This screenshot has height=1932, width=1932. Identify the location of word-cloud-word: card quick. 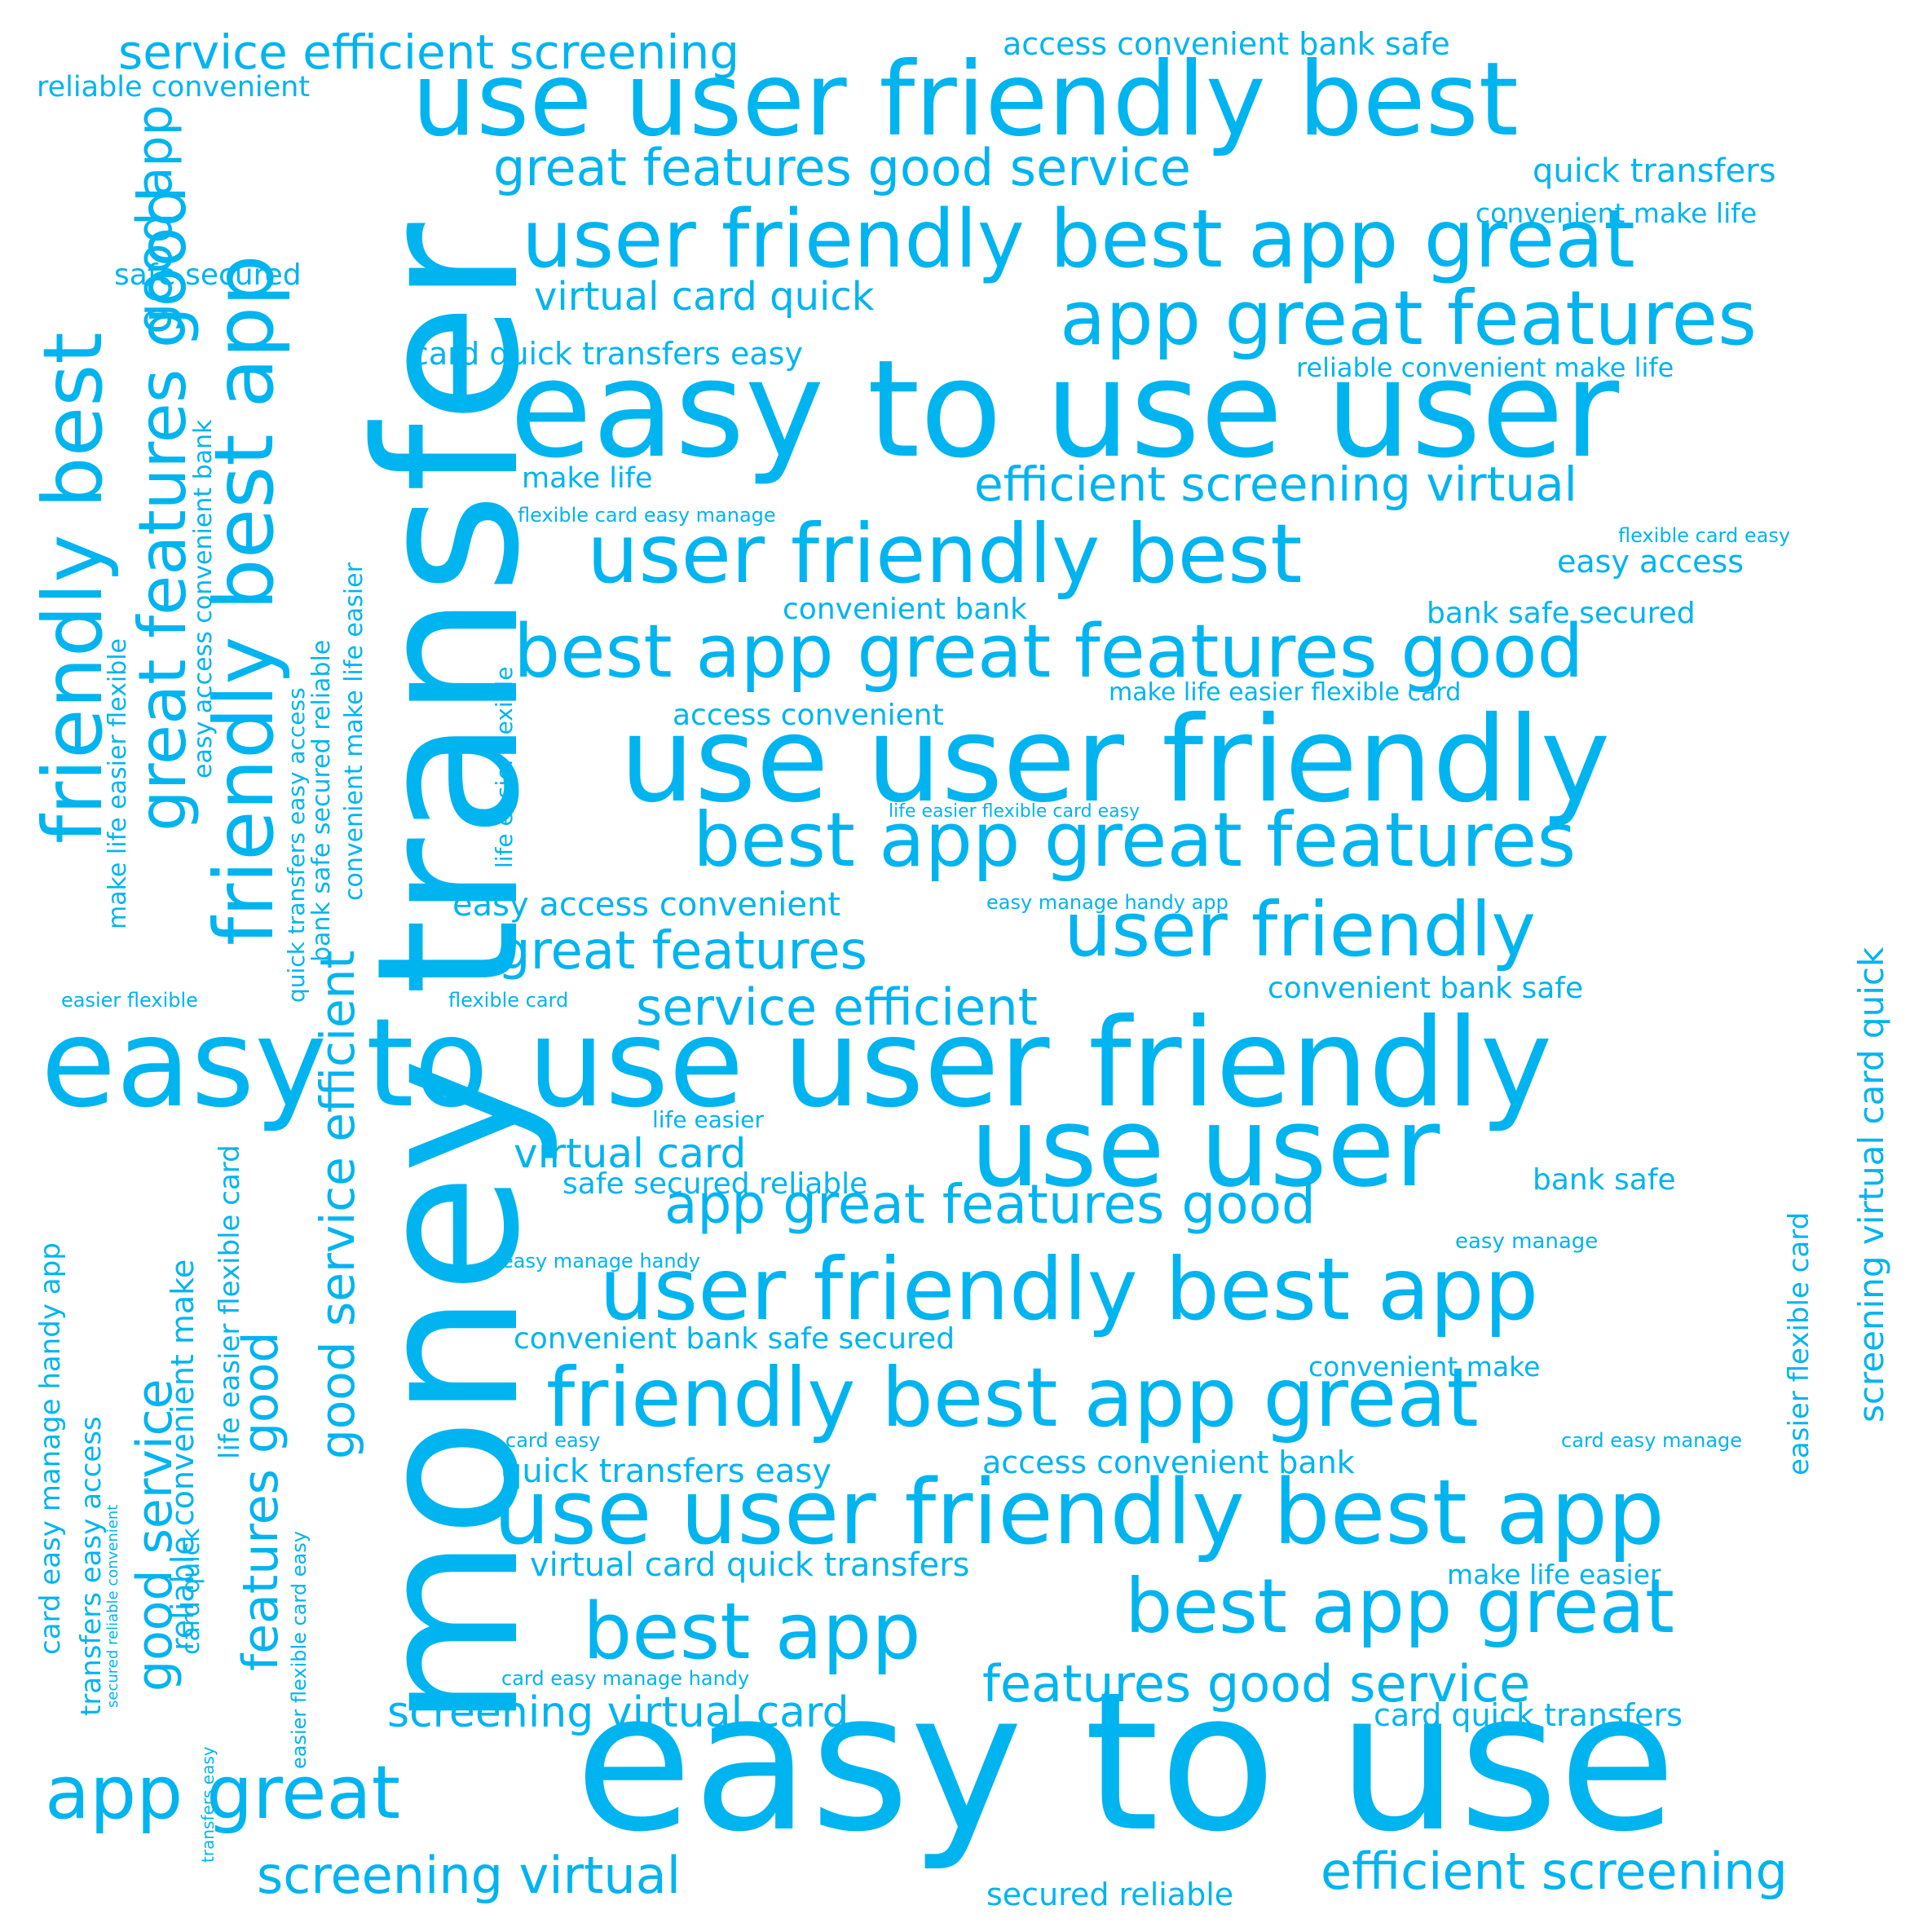
(191, 1591).